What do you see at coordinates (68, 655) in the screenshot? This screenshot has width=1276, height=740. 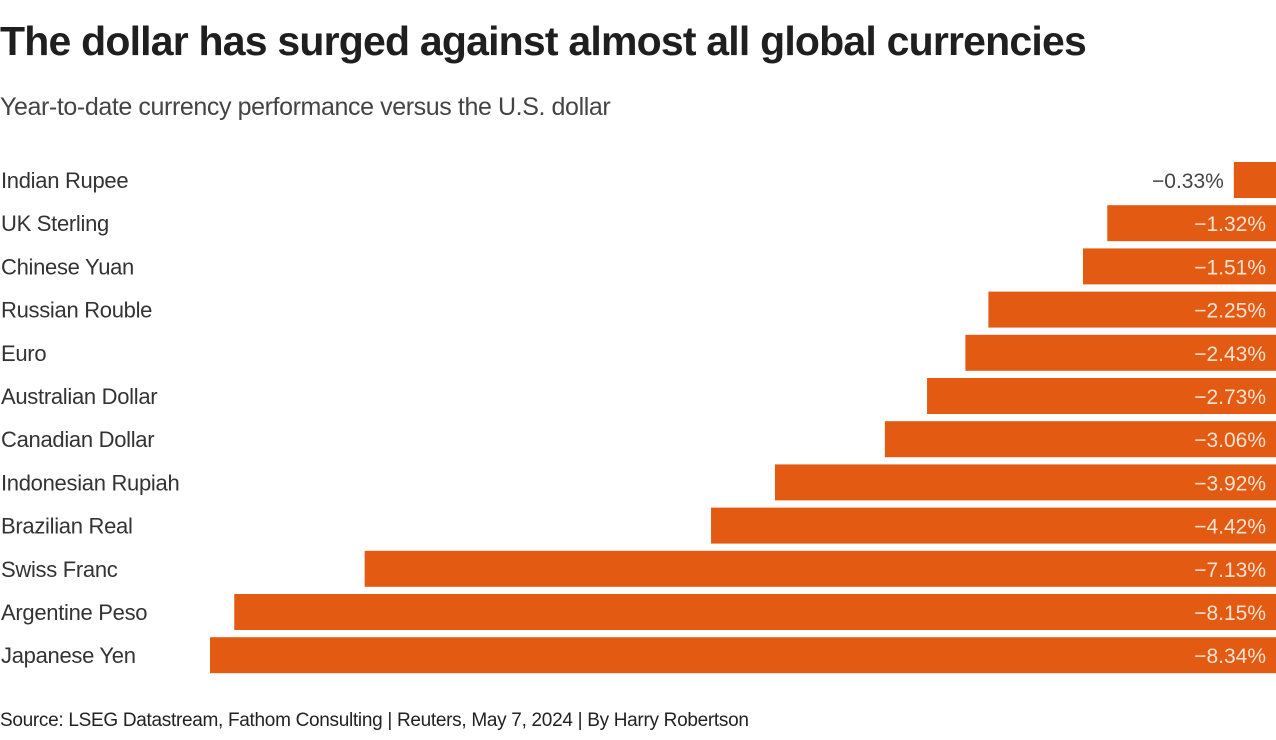 I see `category-label: Japanese Yen` at bounding box center [68, 655].